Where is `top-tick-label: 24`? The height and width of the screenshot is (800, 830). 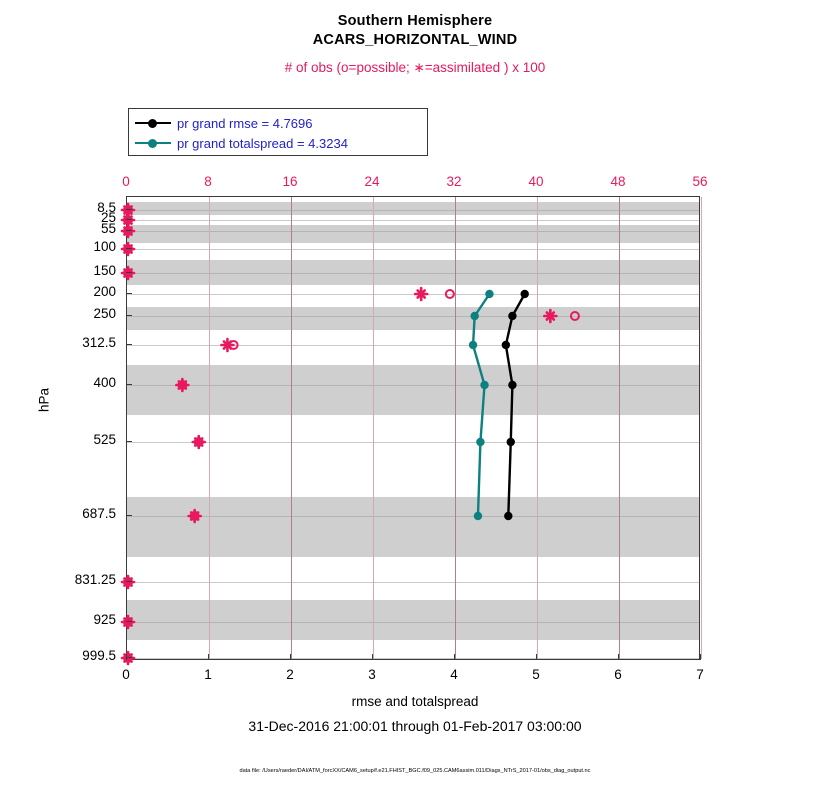 top-tick-label: 24 is located at coordinates (372, 181).